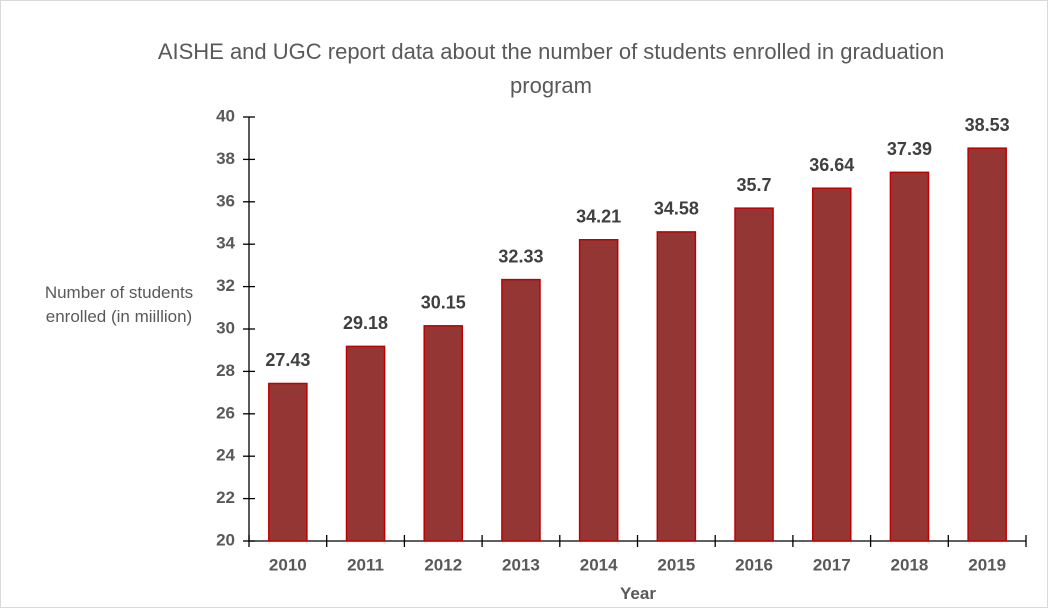  I want to click on x-tick-label: 2015, so click(676, 564).